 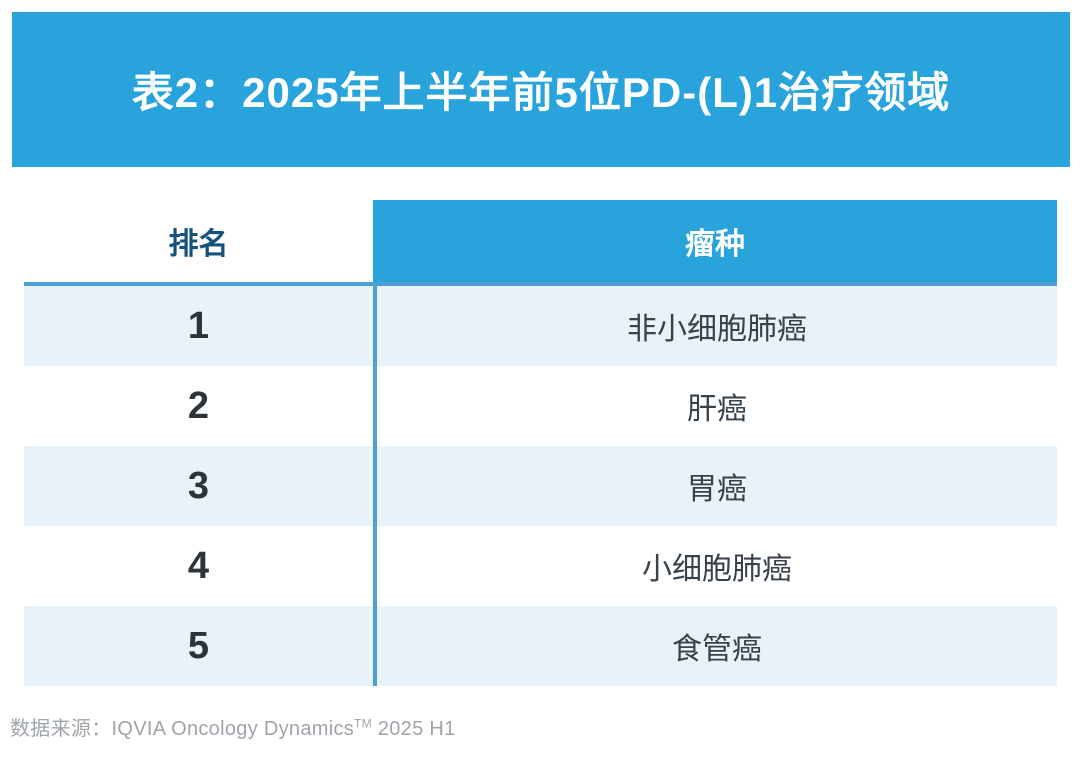 What do you see at coordinates (198, 645) in the screenshot?
I see `rank-cell: 5` at bounding box center [198, 645].